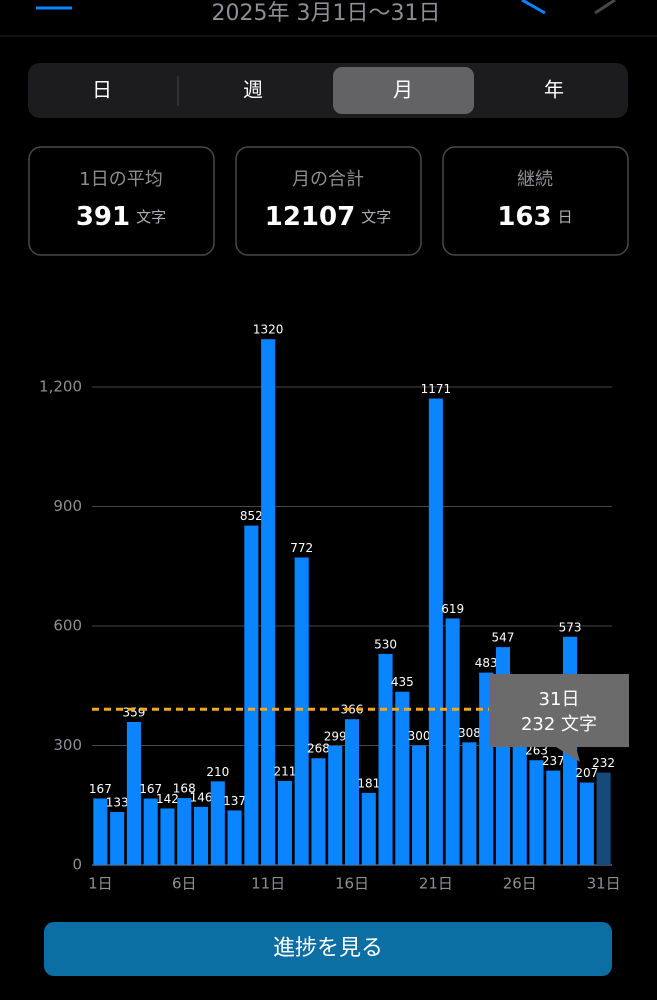  I want to click on stat-label: 1日の平均, so click(120, 179).